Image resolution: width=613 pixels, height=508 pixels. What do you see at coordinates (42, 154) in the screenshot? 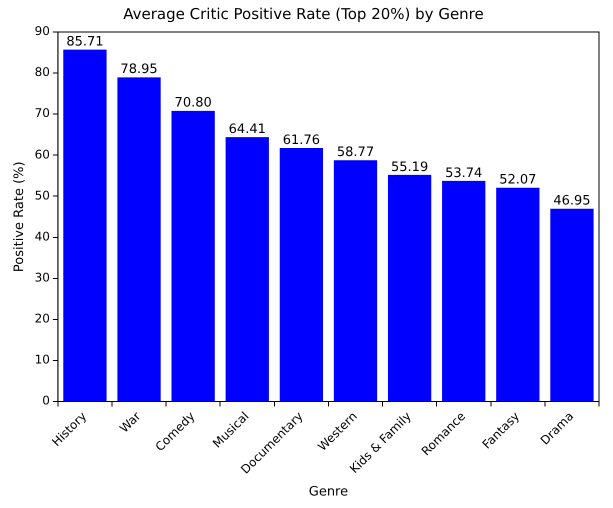
I see `y-tick-label: 60` at bounding box center [42, 154].